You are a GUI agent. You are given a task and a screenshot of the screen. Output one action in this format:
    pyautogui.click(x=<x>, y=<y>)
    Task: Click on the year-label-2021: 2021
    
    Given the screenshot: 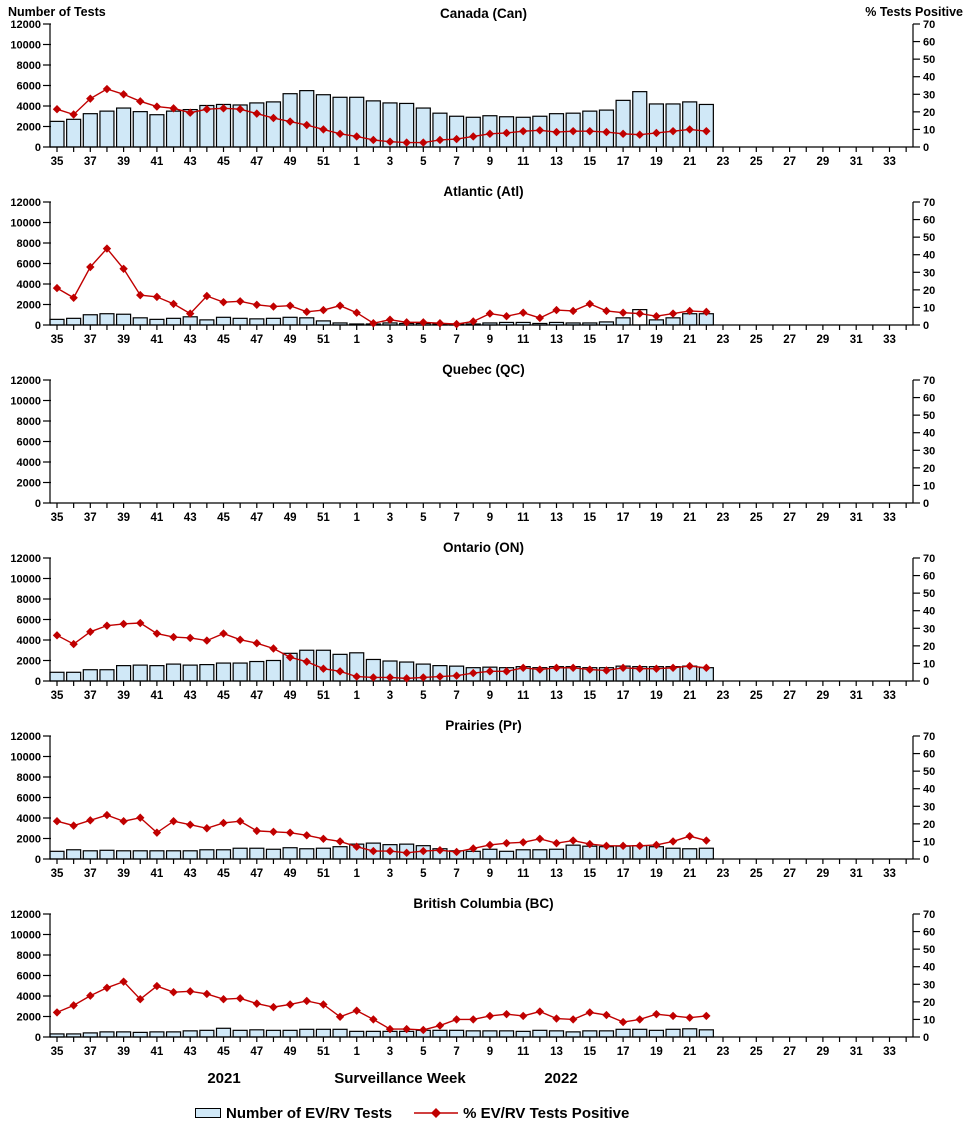 What is the action you would take?
    pyautogui.click(x=224, y=1078)
    